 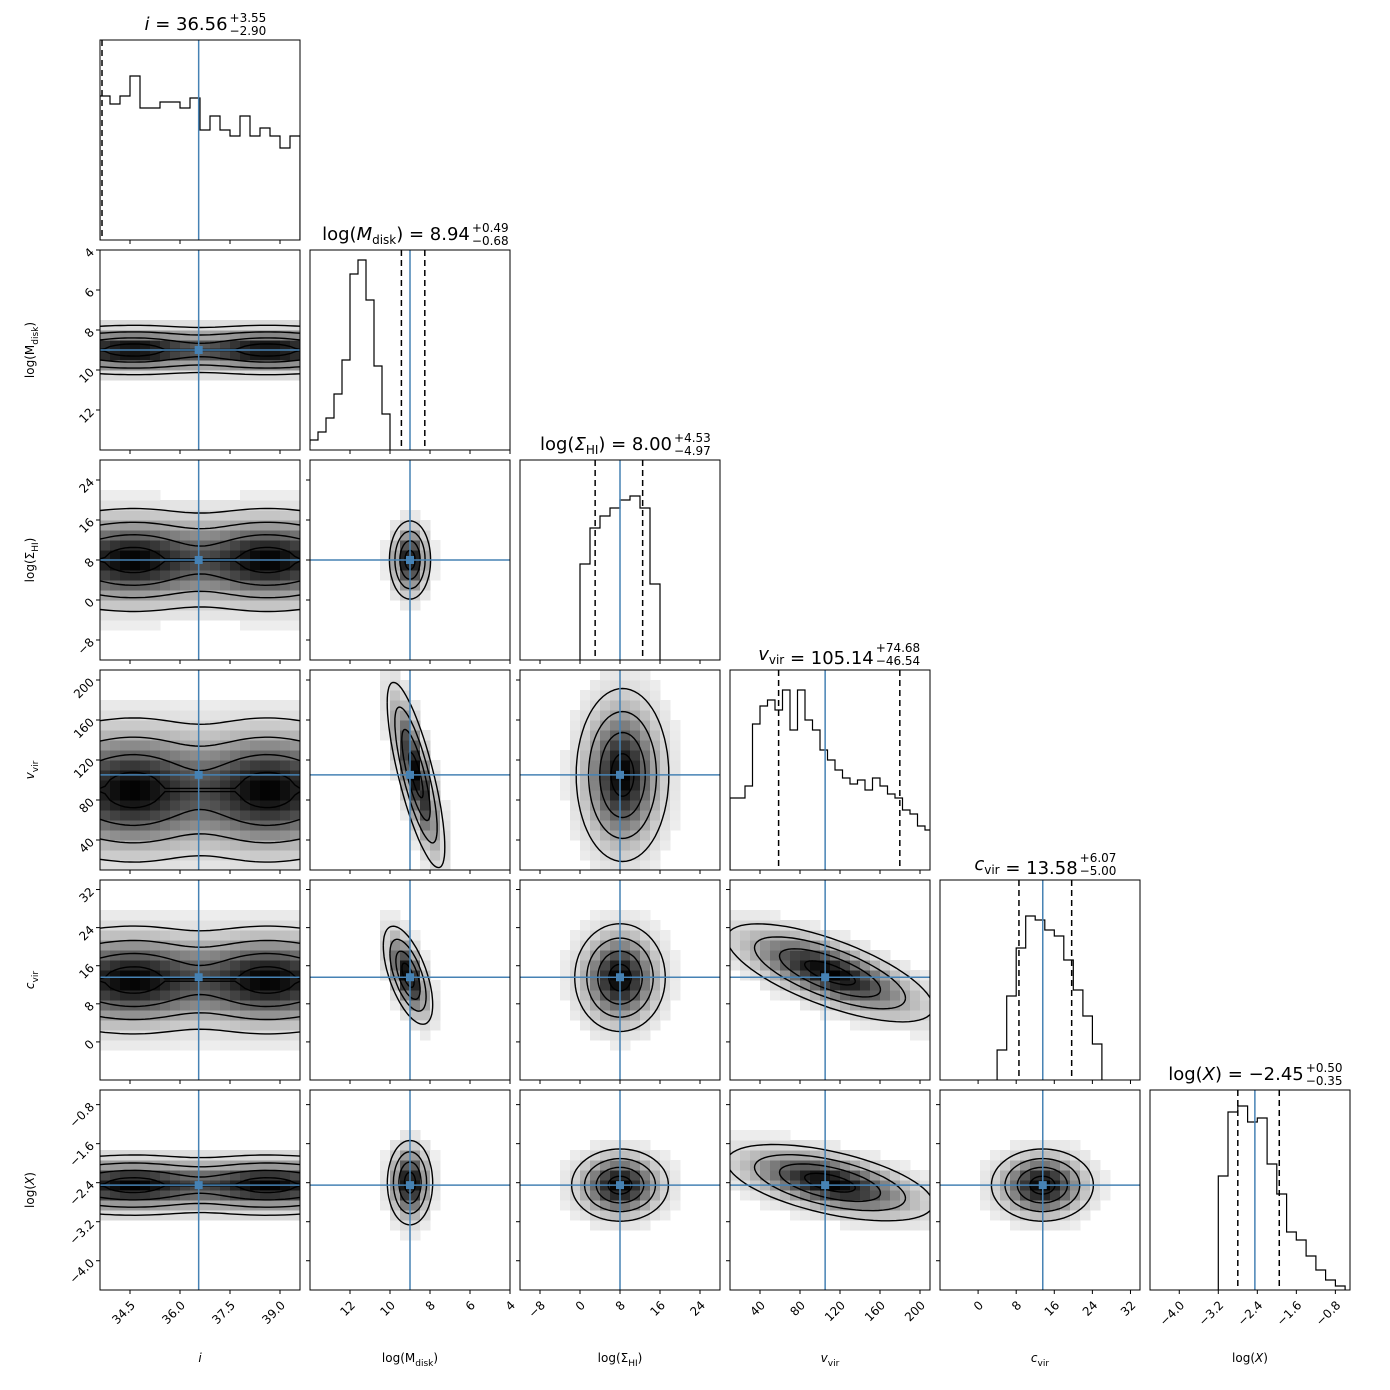 I want to click on y-tick-label: −4.0, so click(x=82, y=1271).